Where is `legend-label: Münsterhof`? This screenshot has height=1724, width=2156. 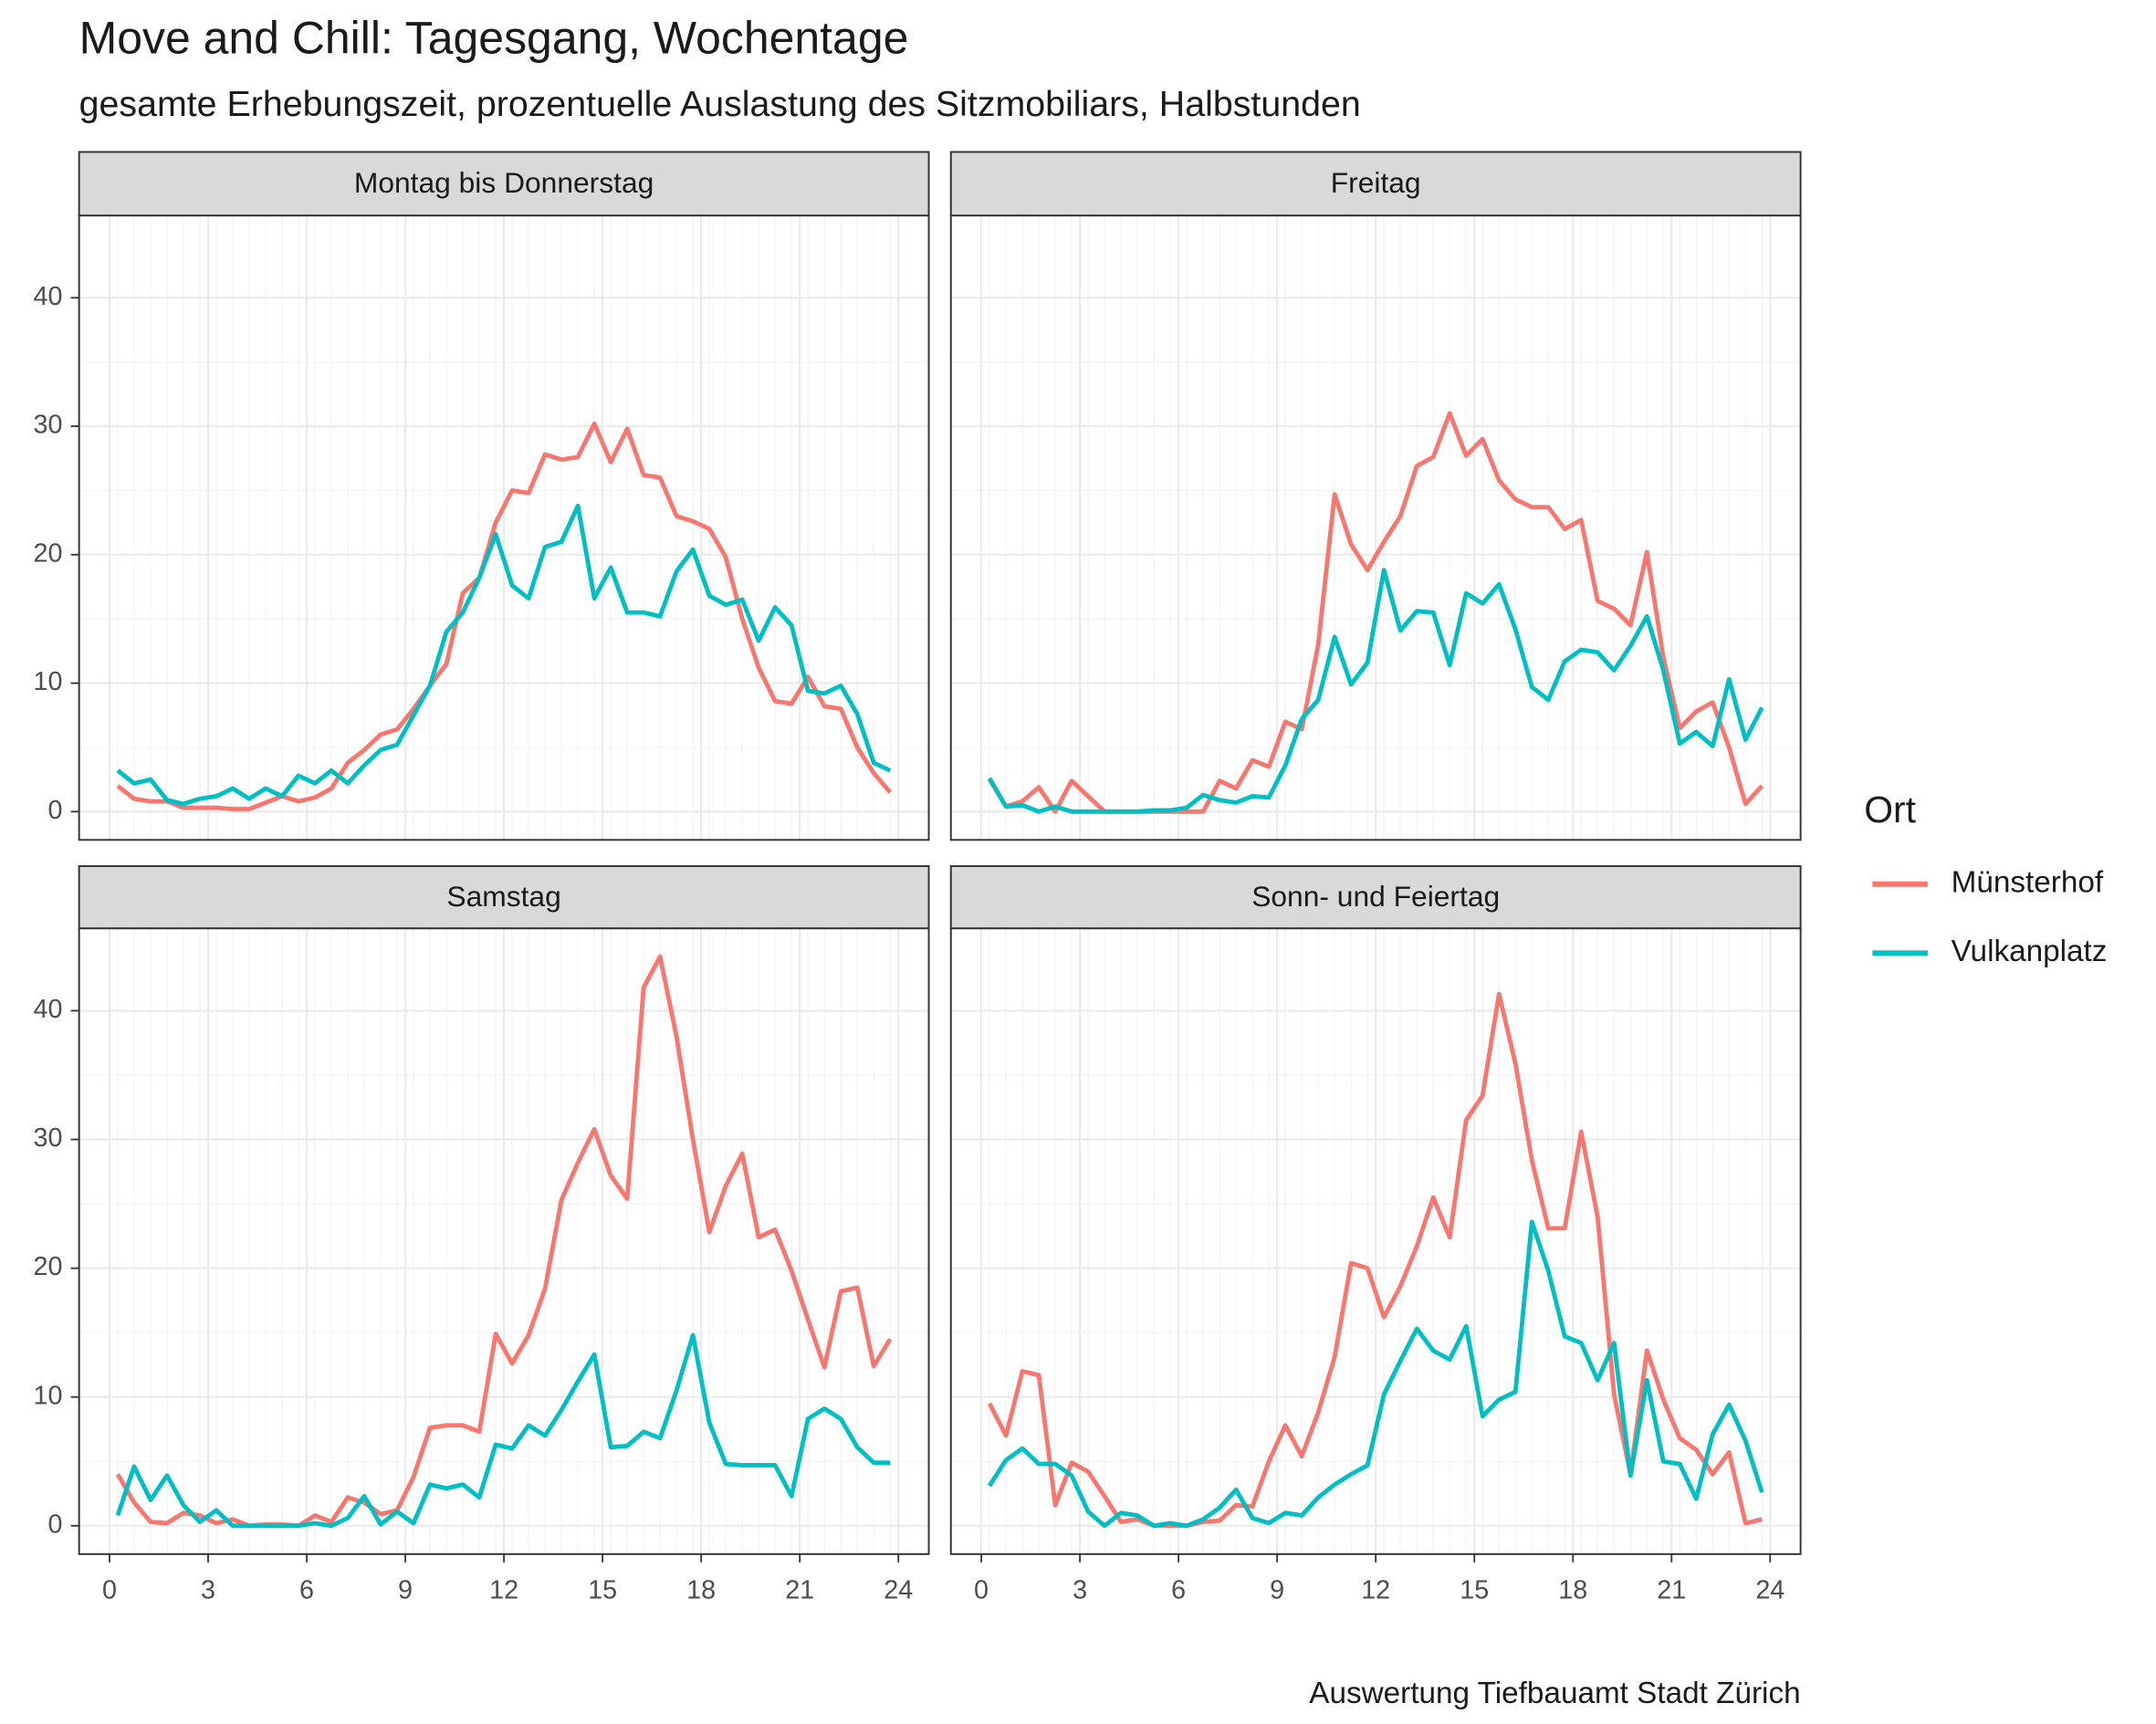 legend-label: Münsterhof is located at coordinates (2028, 883).